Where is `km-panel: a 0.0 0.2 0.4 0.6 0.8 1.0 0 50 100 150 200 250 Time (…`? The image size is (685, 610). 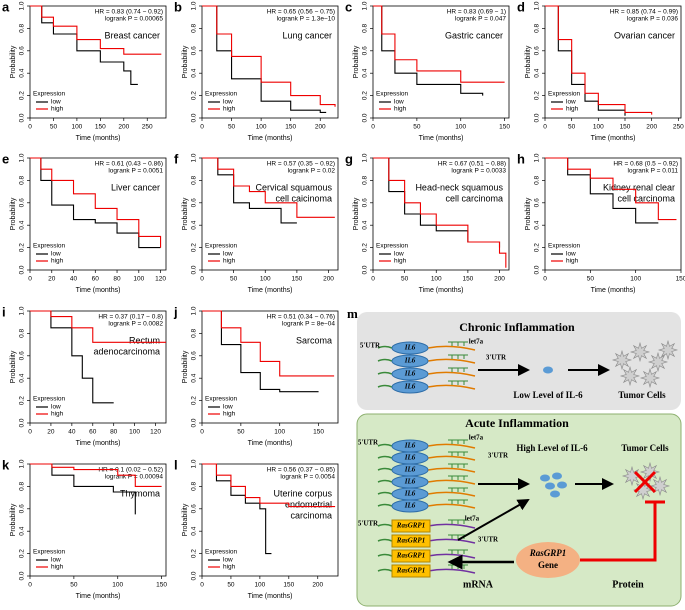
km-panel: a 0.0 0.2 0.4 0.6 0.8 1.0 0 50 100 150 200 250 Time (… is located at coordinates (84, 71).